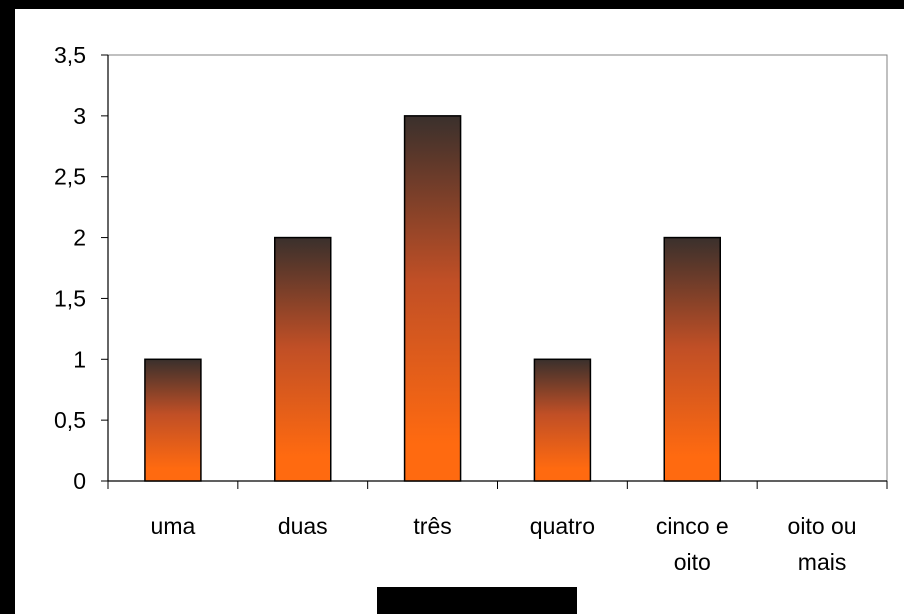  I want to click on x-tick-label: duas, so click(303, 526).